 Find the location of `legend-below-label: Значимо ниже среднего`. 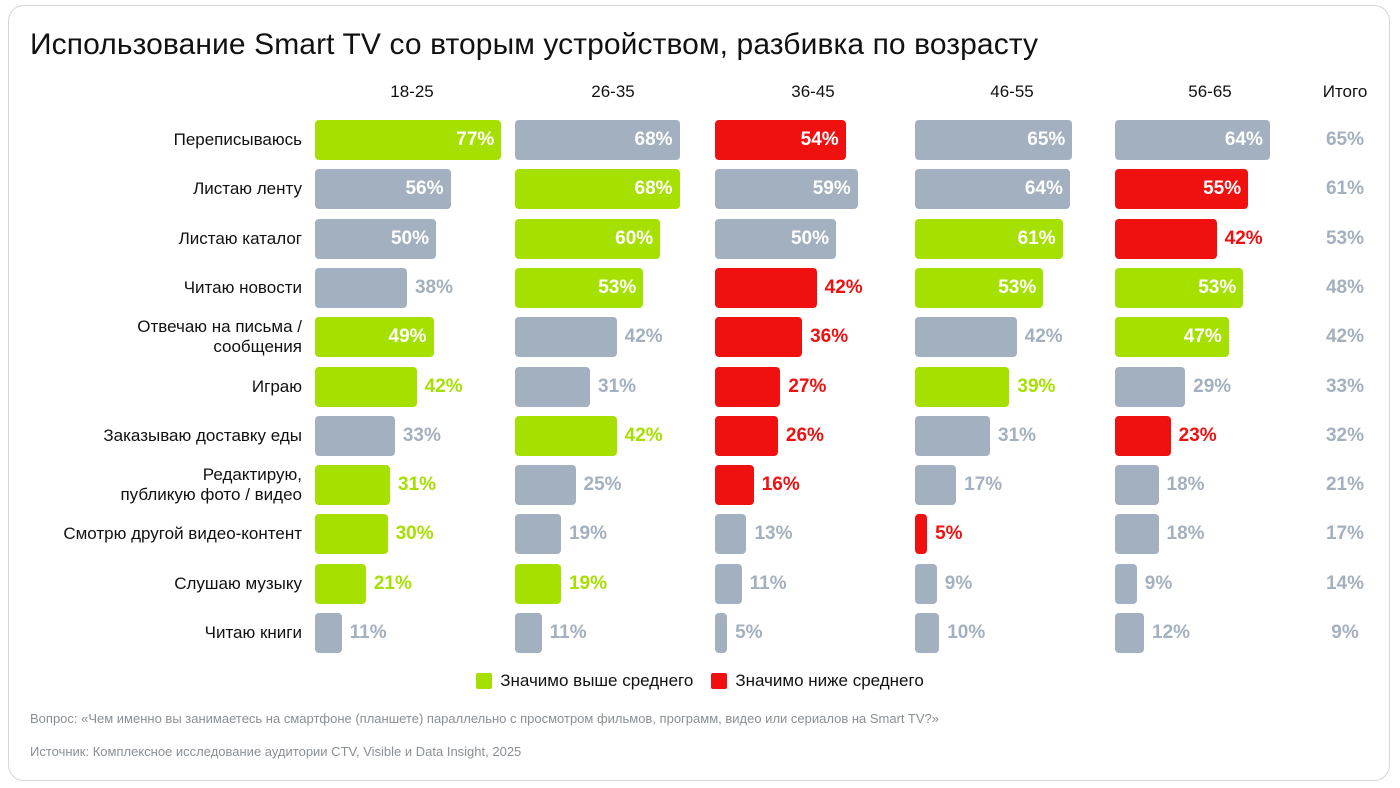

legend-below-label: Значимо ниже среднего is located at coordinates (829, 680).